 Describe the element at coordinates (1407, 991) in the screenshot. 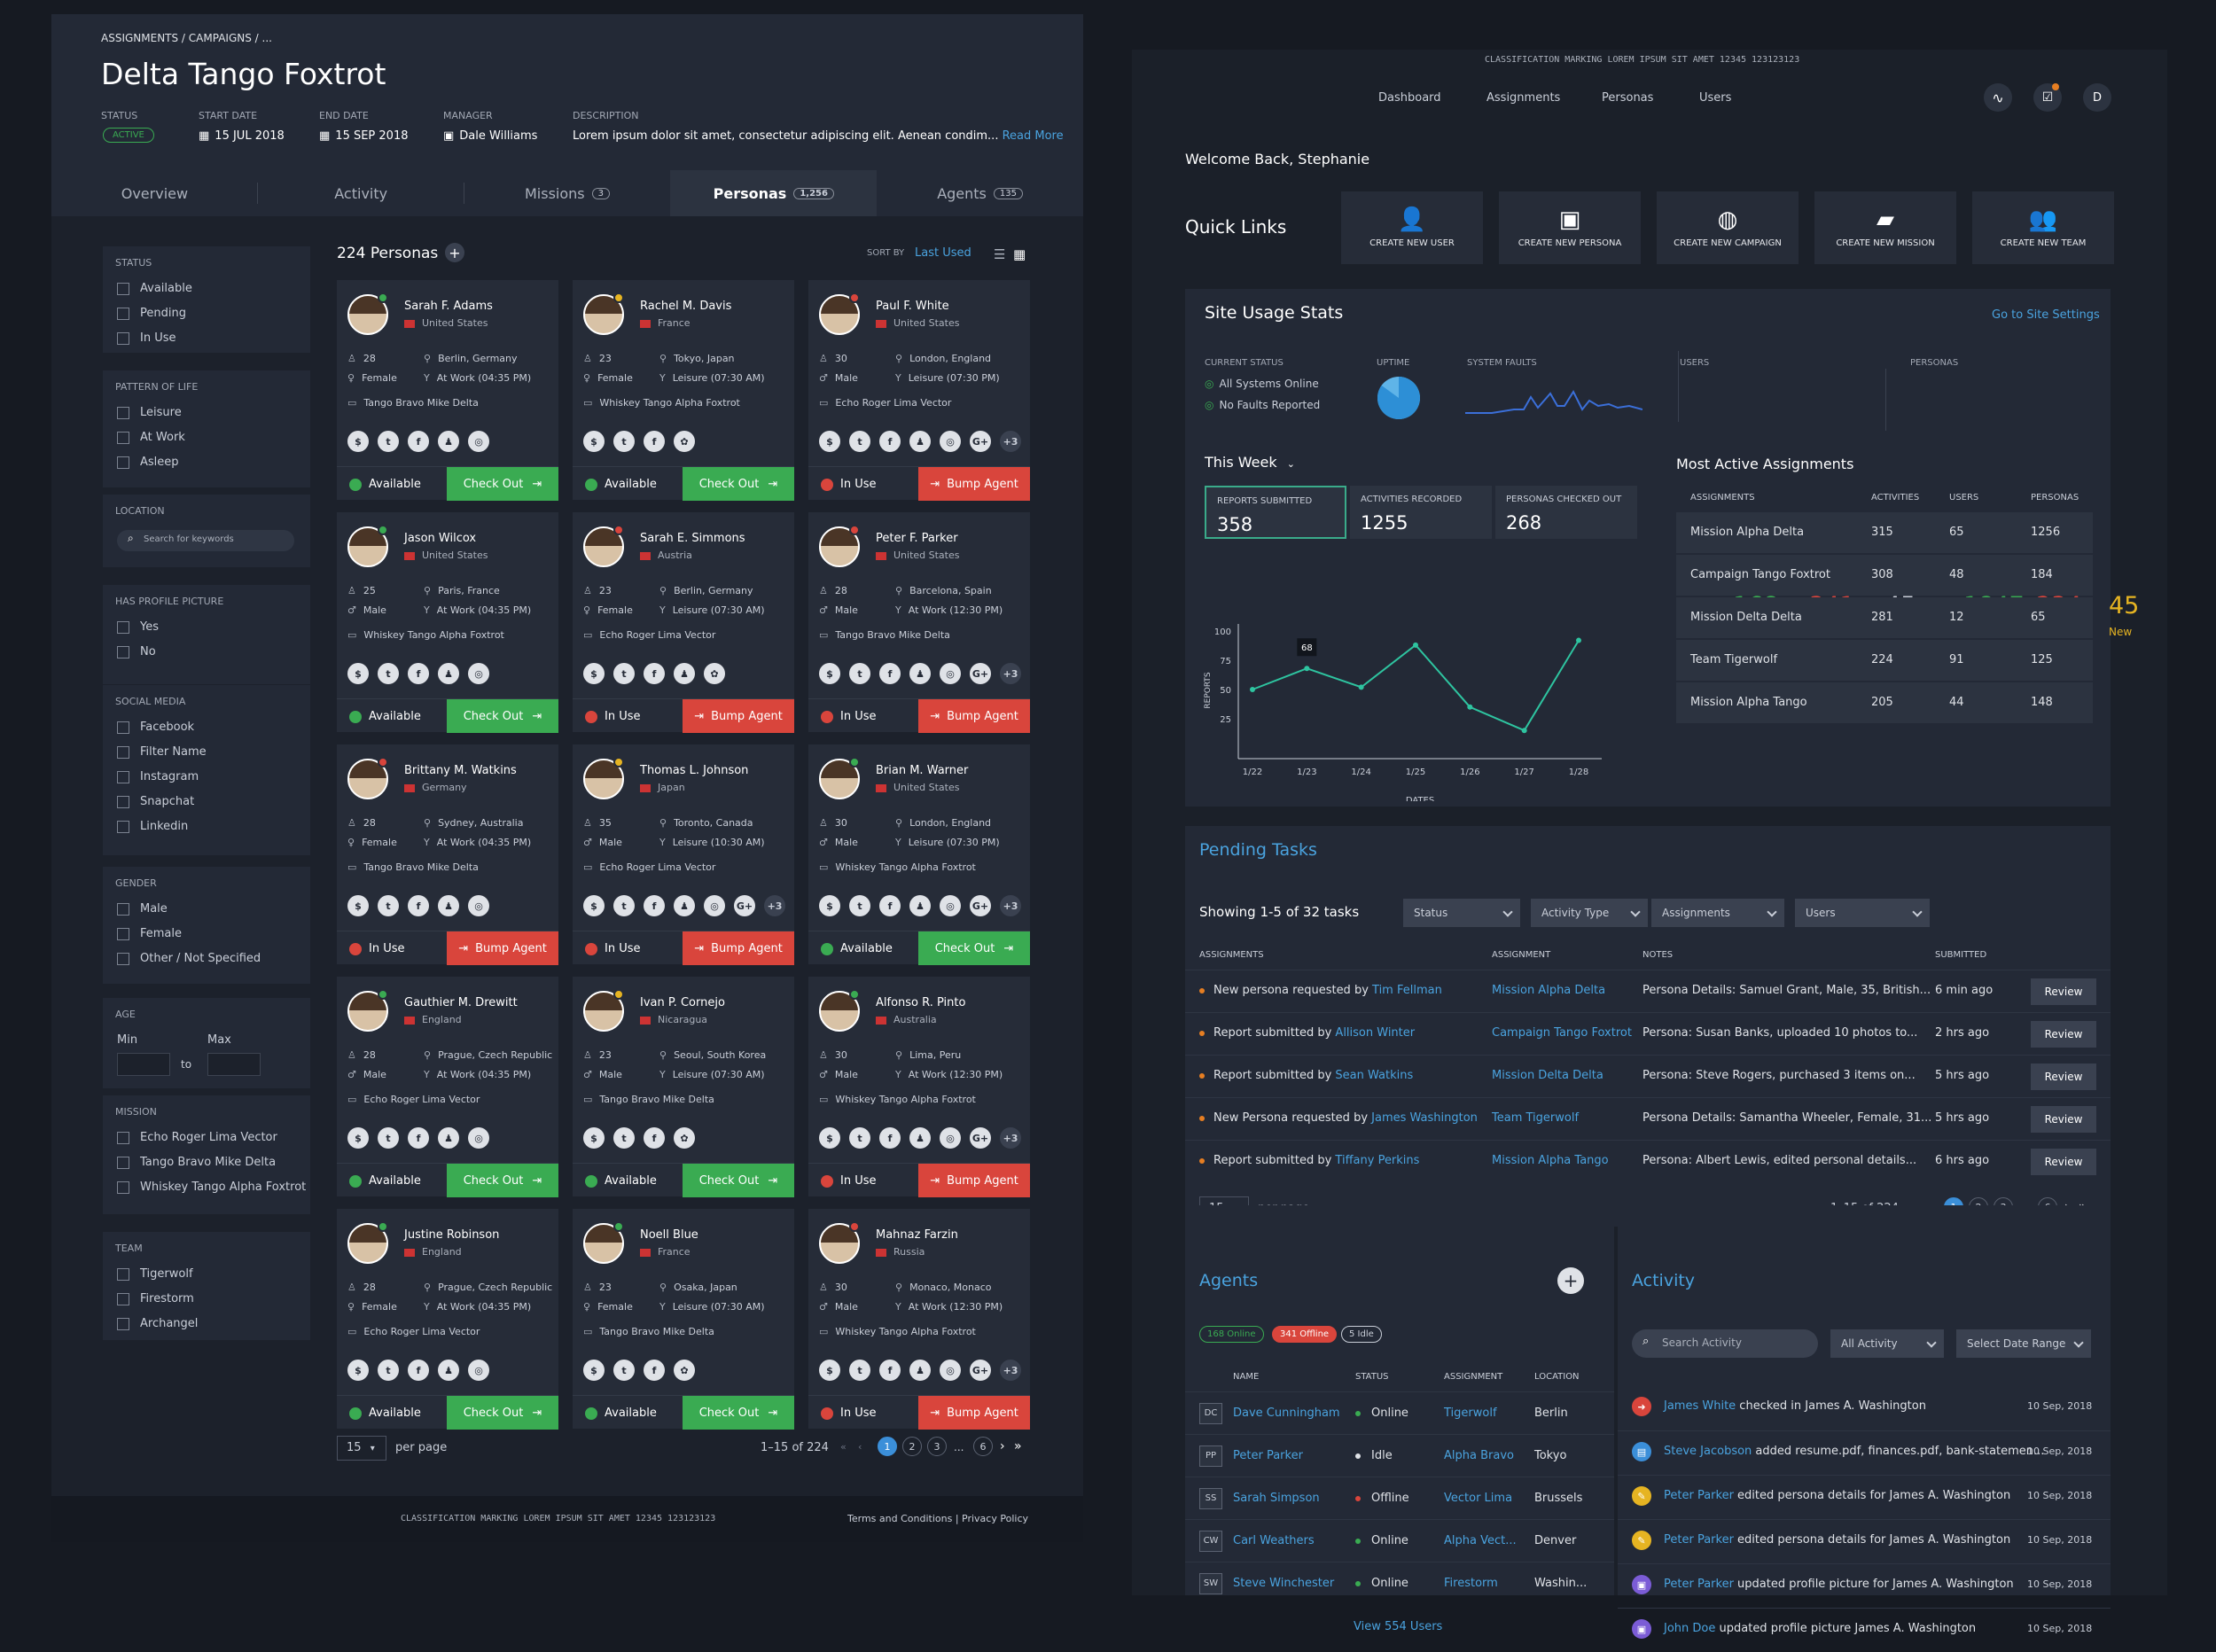

I see `task-user-link: Tim Fellman` at that location.